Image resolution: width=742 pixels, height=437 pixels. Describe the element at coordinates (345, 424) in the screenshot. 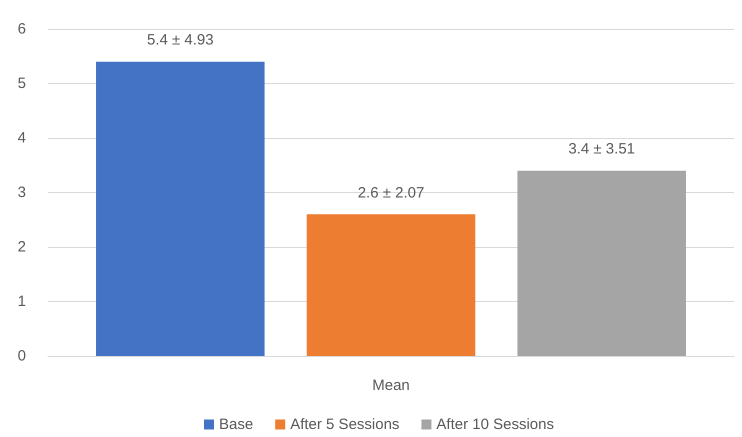

I see `legend-label: After 5 Sessions` at that location.